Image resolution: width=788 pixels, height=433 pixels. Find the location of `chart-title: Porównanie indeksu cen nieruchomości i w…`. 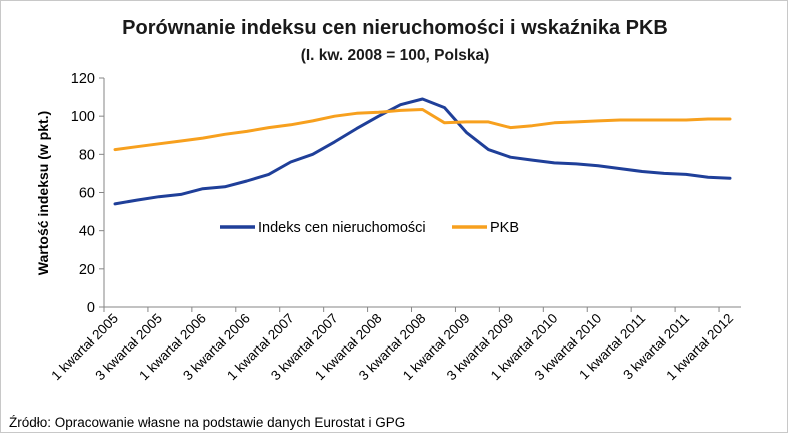

chart-title: Porównanie indeksu cen nieruchomości i w… is located at coordinates (395, 28).